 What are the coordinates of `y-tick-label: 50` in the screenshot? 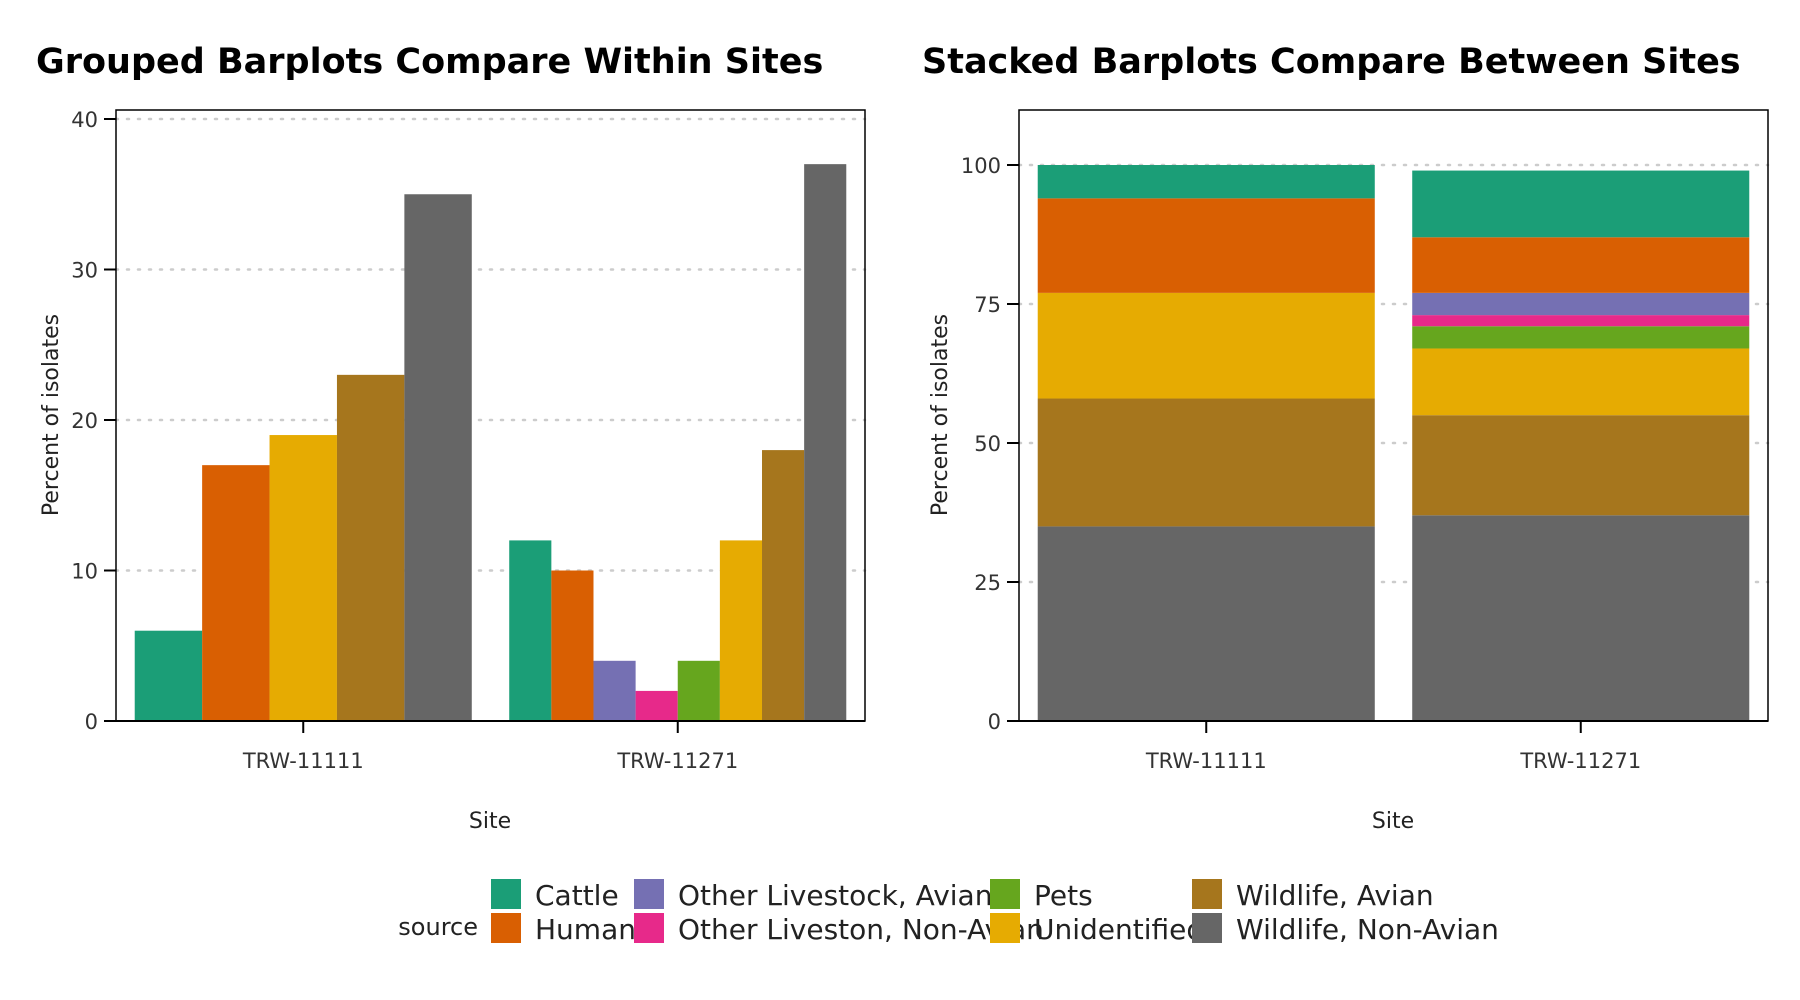 It's located at (987, 444).